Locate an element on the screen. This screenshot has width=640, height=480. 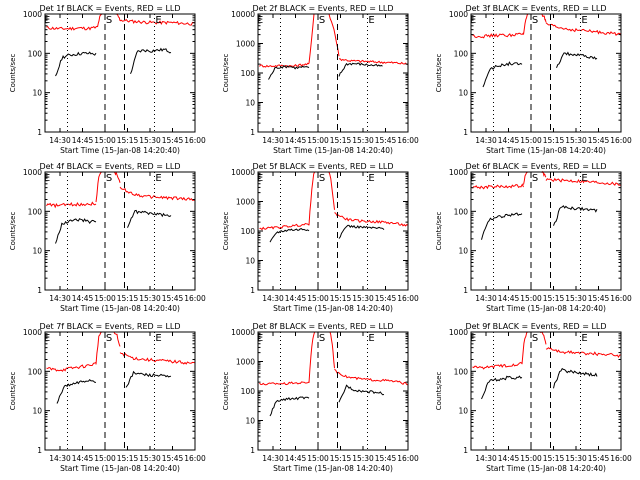
panel-title: Det 8f BLACK = Events, RED = LLD is located at coordinates (322, 326).